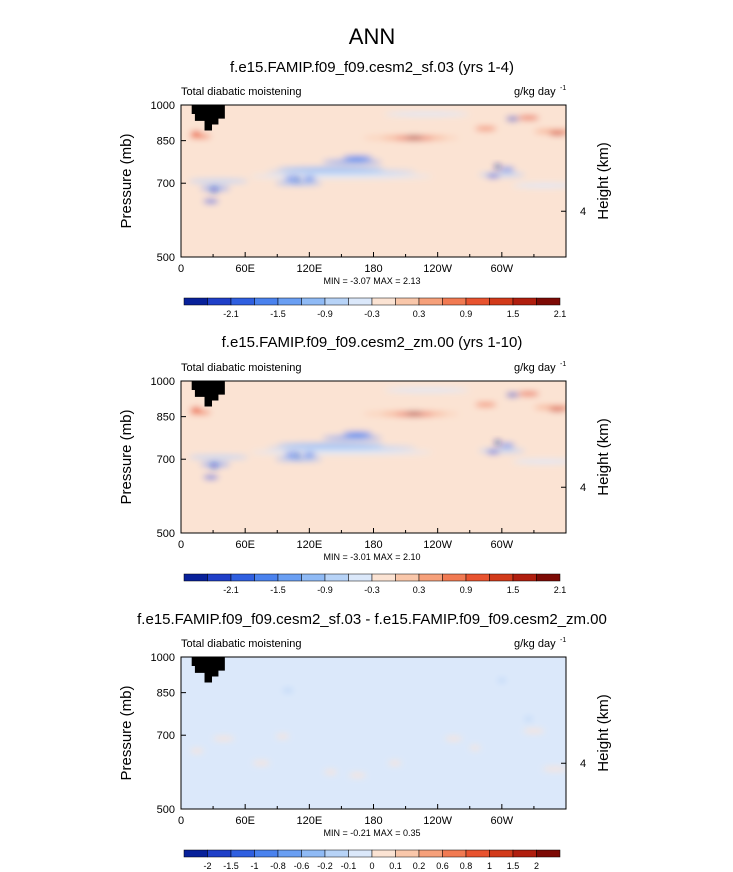  Describe the element at coordinates (375, 308) in the screenshot. I see `colorbar: -2.1 -1.5 -0.9 -0.3 0.3 0.9 1.5 2.1` at that location.